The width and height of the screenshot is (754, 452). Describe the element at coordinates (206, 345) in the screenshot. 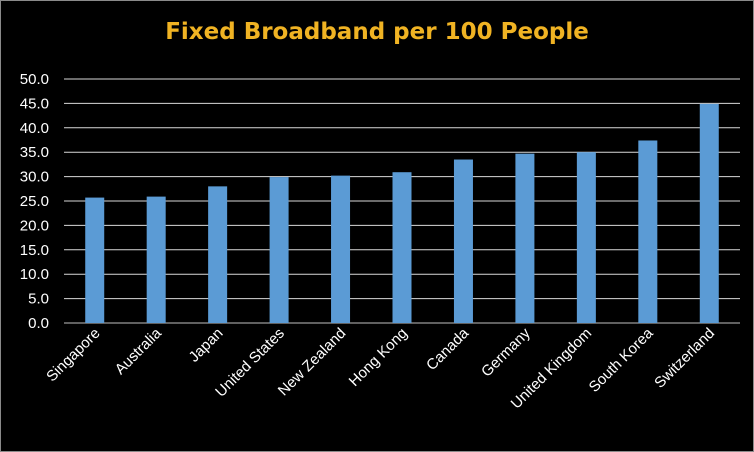

I see `x-tick-label: Japan` at that location.